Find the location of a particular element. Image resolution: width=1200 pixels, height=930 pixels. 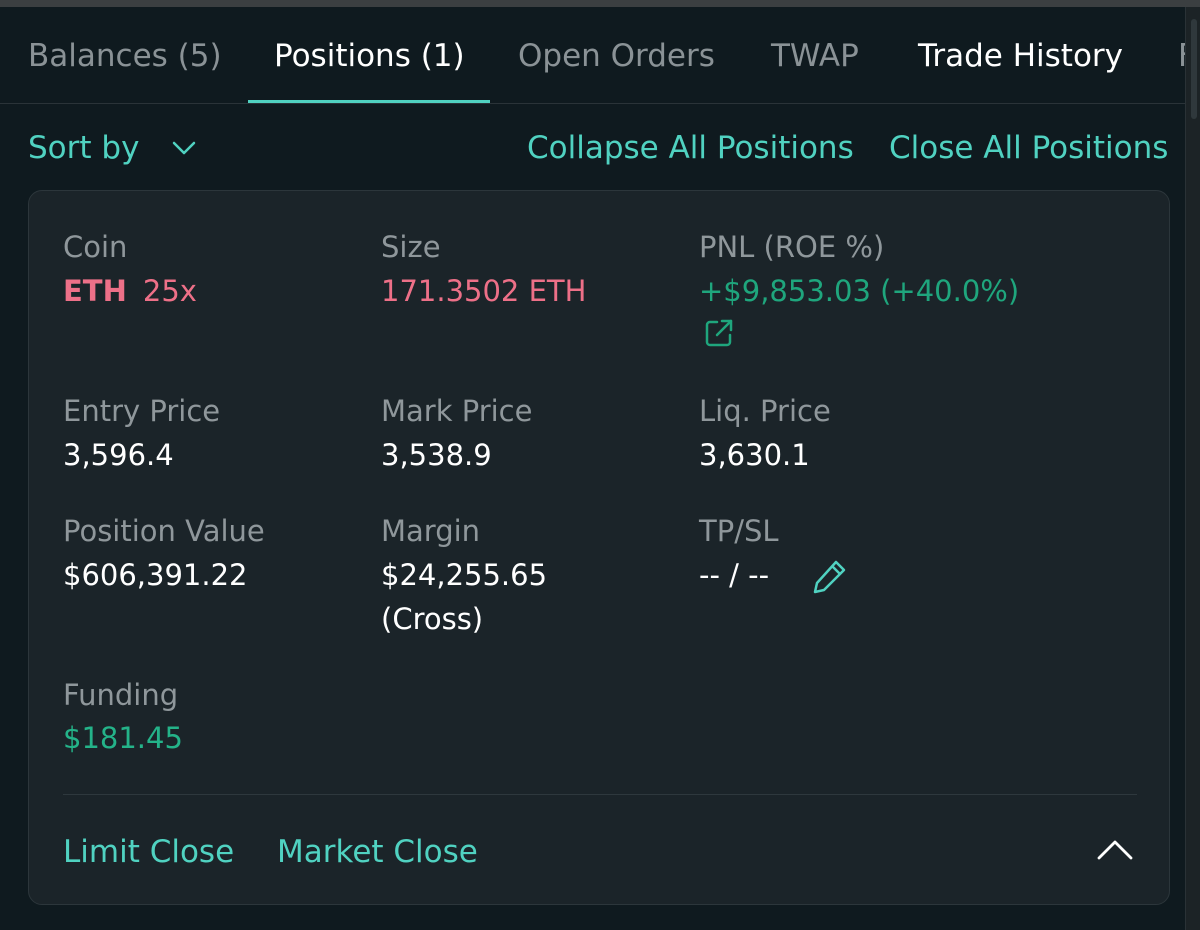

mark-price-value: 3,538.9 is located at coordinates (436, 455).